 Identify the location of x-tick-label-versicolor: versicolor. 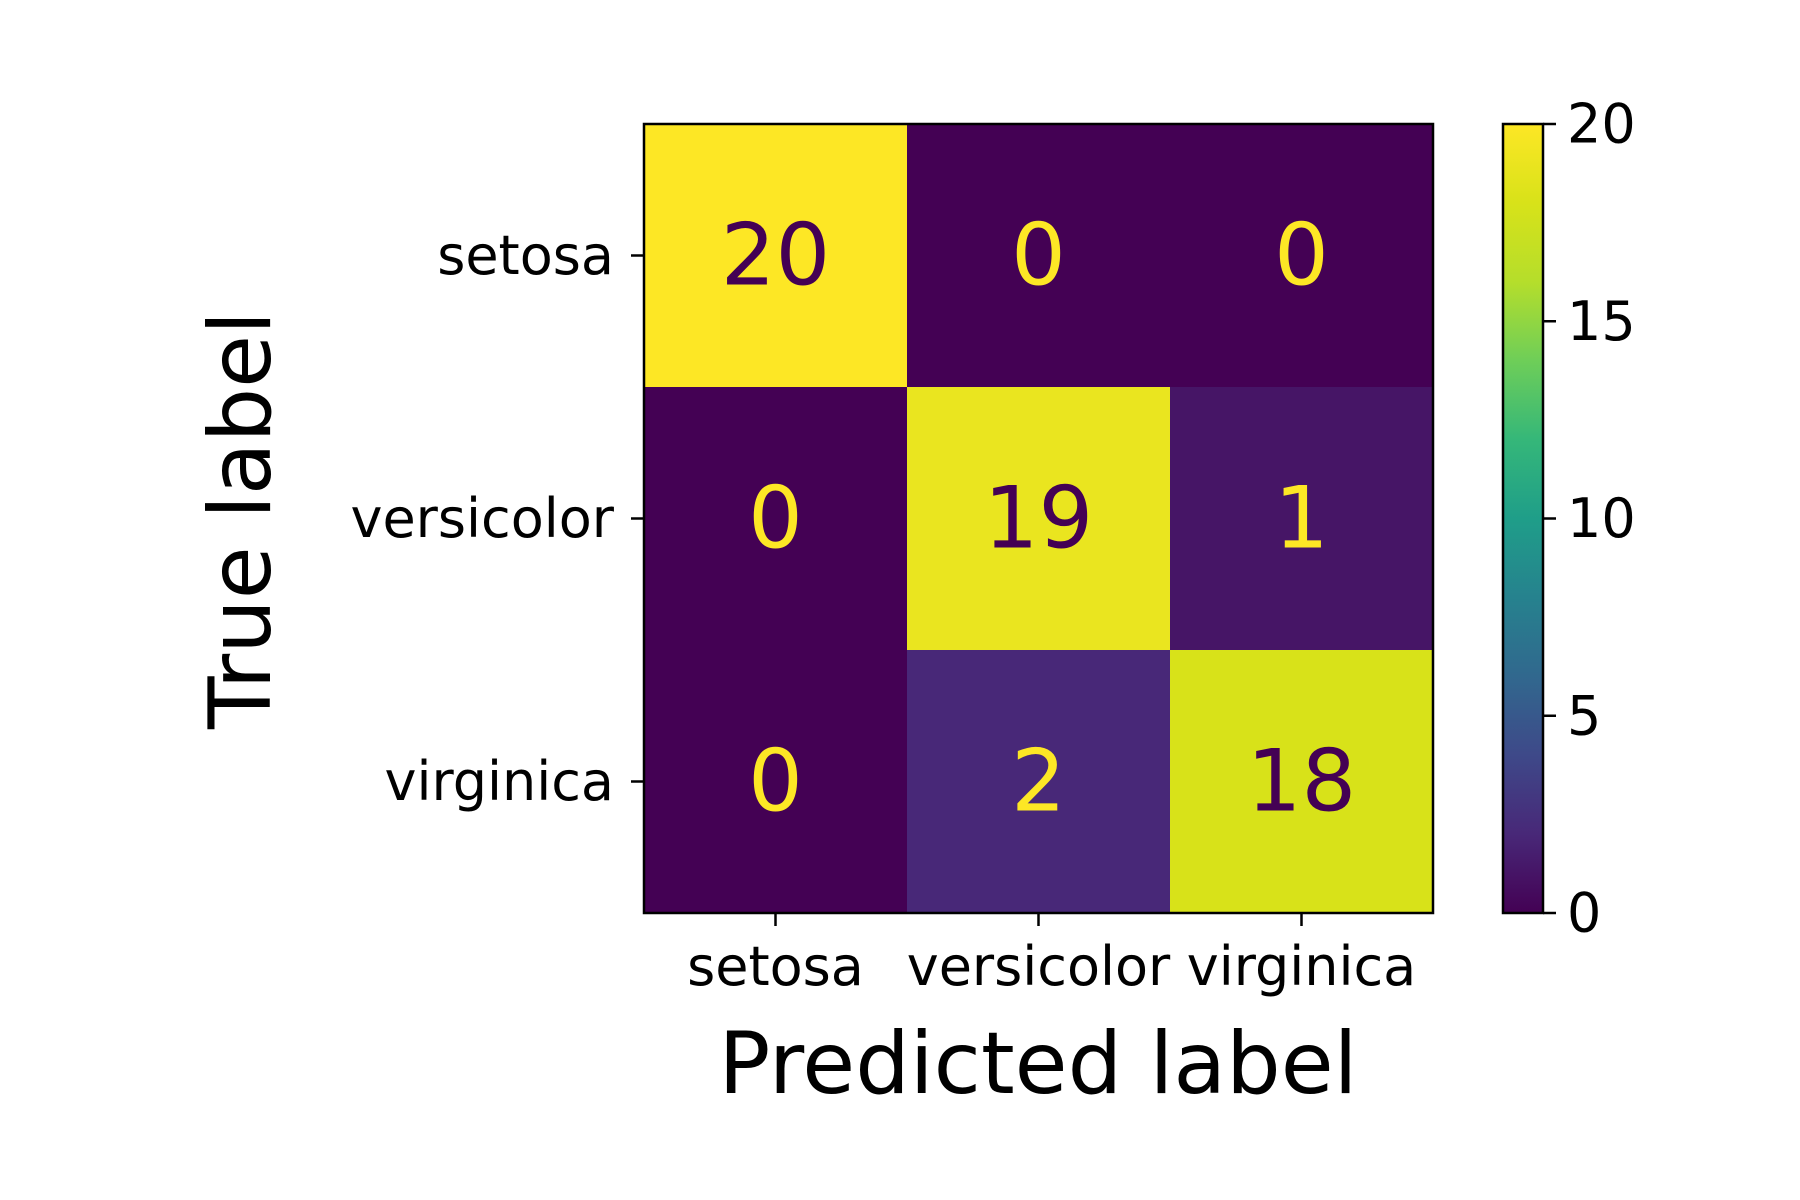
(1039, 966).